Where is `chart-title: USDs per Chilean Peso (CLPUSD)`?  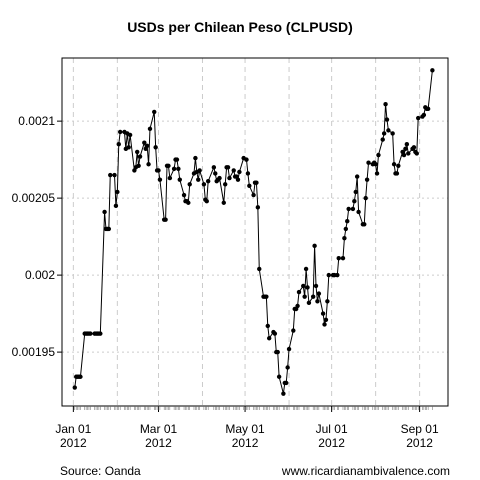
chart-title: USDs per Chilean Peso (CLPUSD) is located at coordinates (240, 27).